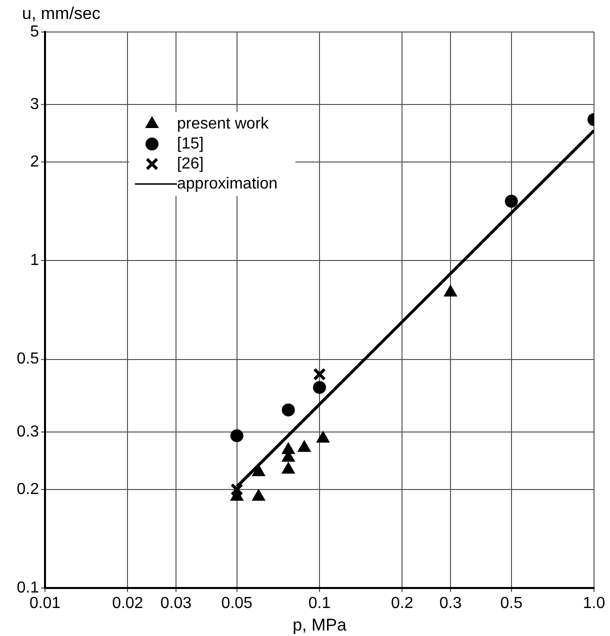 The height and width of the screenshot is (636, 610). Describe the element at coordinates (35, 105) in the screenshot. I see `y-tick-label: 3` at that location.